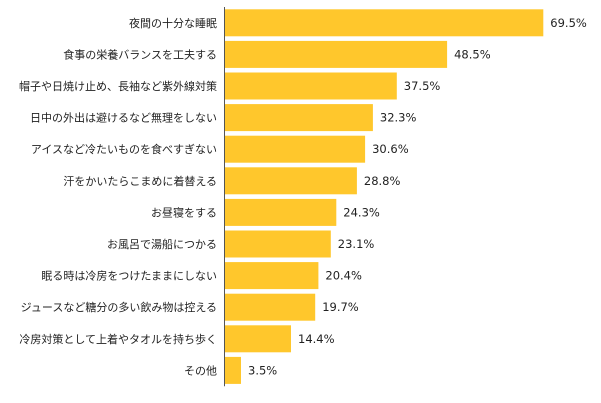  I want to click on category-label: 帽子や日焼け止め、長袖など紫外線対策, so click(118, 86).